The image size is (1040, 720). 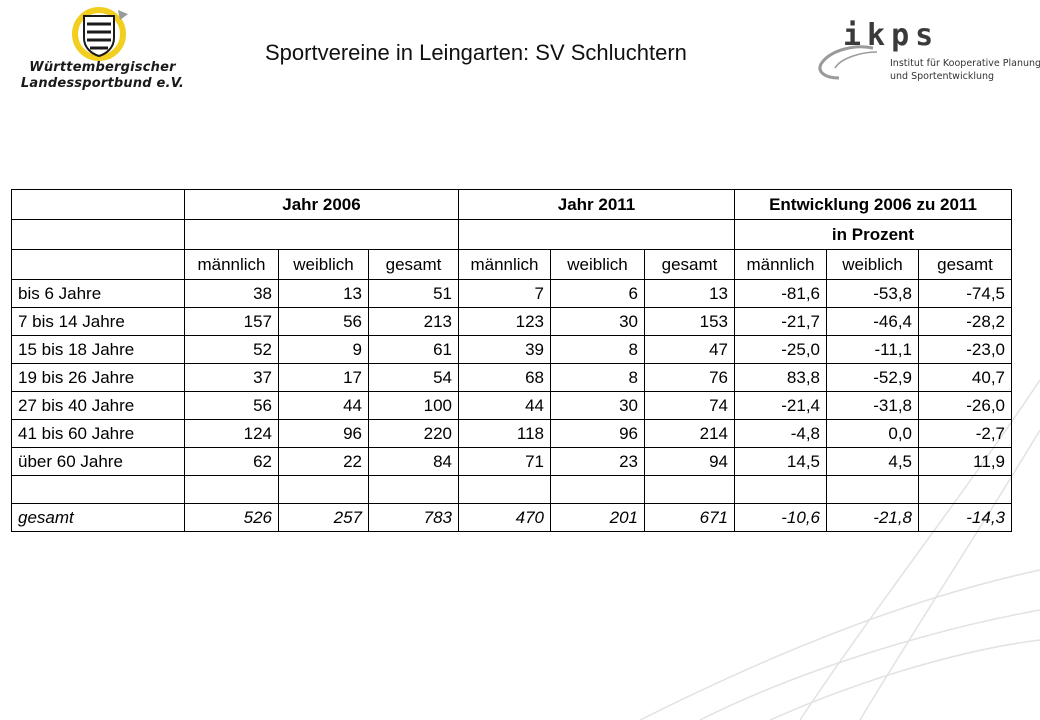 What do you see at coordinates (965, 461) in the screenshot?
I see `table-cell: 11,9` at bounding box center [965, 461].